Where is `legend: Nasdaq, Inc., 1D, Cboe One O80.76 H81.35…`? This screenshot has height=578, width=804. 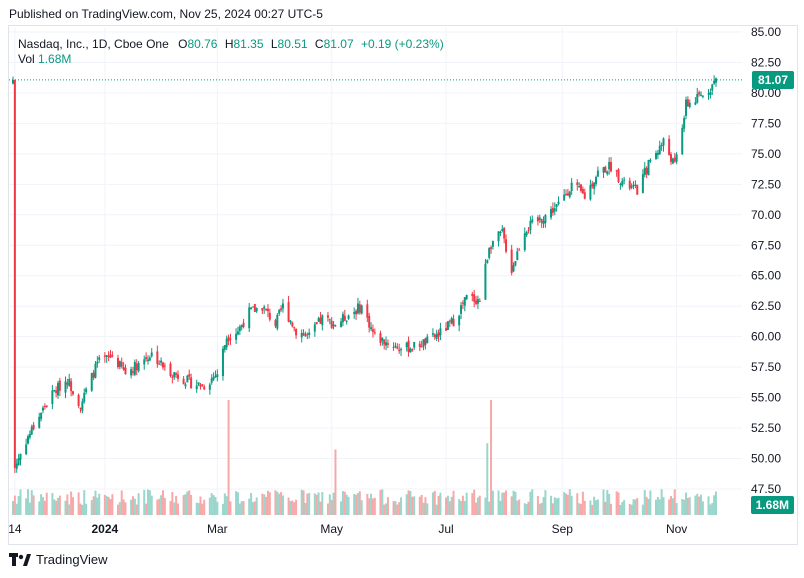 legend: Nasdaq, Inc., 1D, Cboe One O80.76 H81.35… is located at coordinates (231, 44).